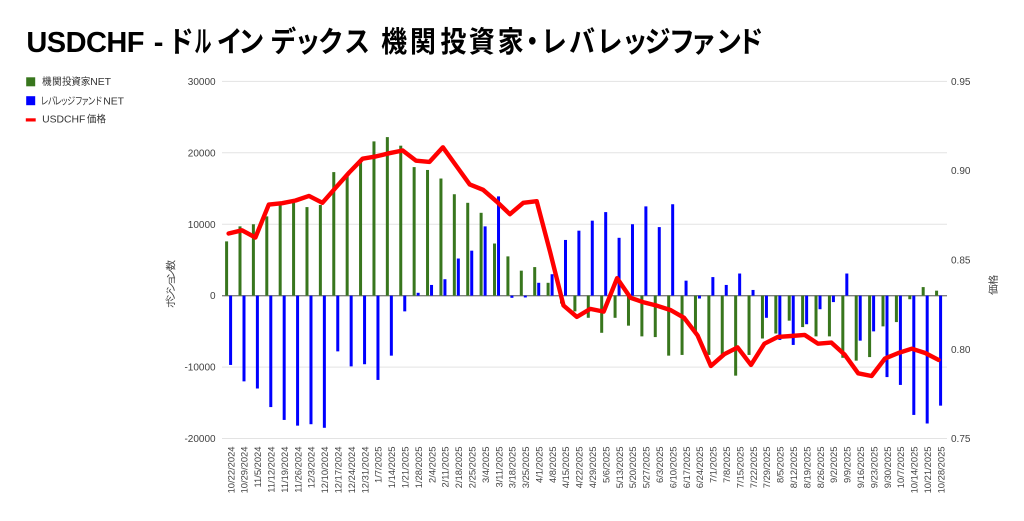 Image resolution: width=1024 pixels, height=521 pixels. Describe the element at coordinates (914, 470) in the screenshot. I see `svg-text: 10/14/2025` at that location.